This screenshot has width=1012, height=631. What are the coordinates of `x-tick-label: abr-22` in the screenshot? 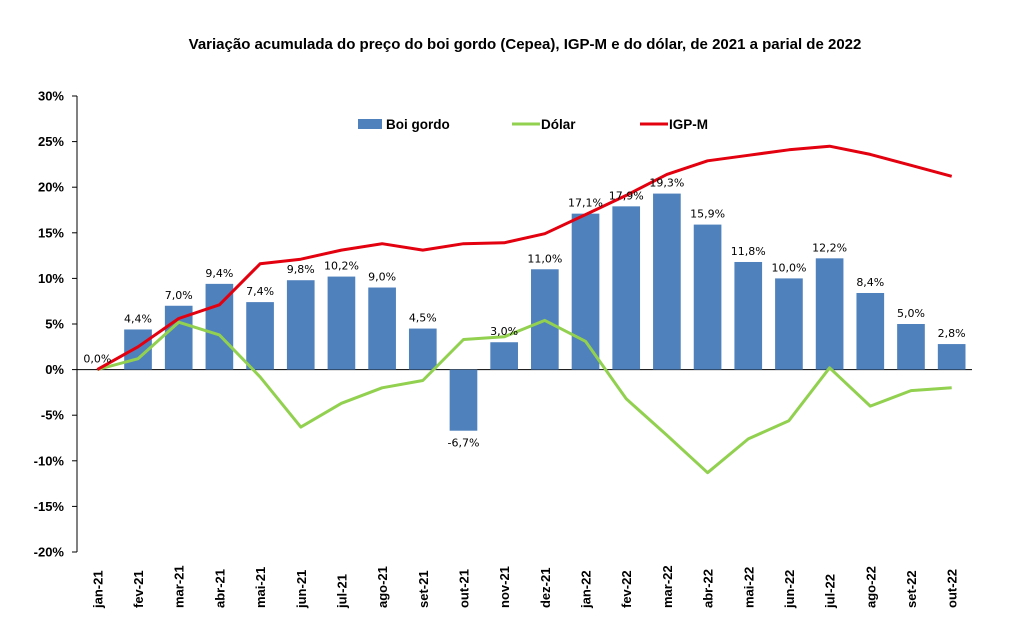 It's located at (708, 588).